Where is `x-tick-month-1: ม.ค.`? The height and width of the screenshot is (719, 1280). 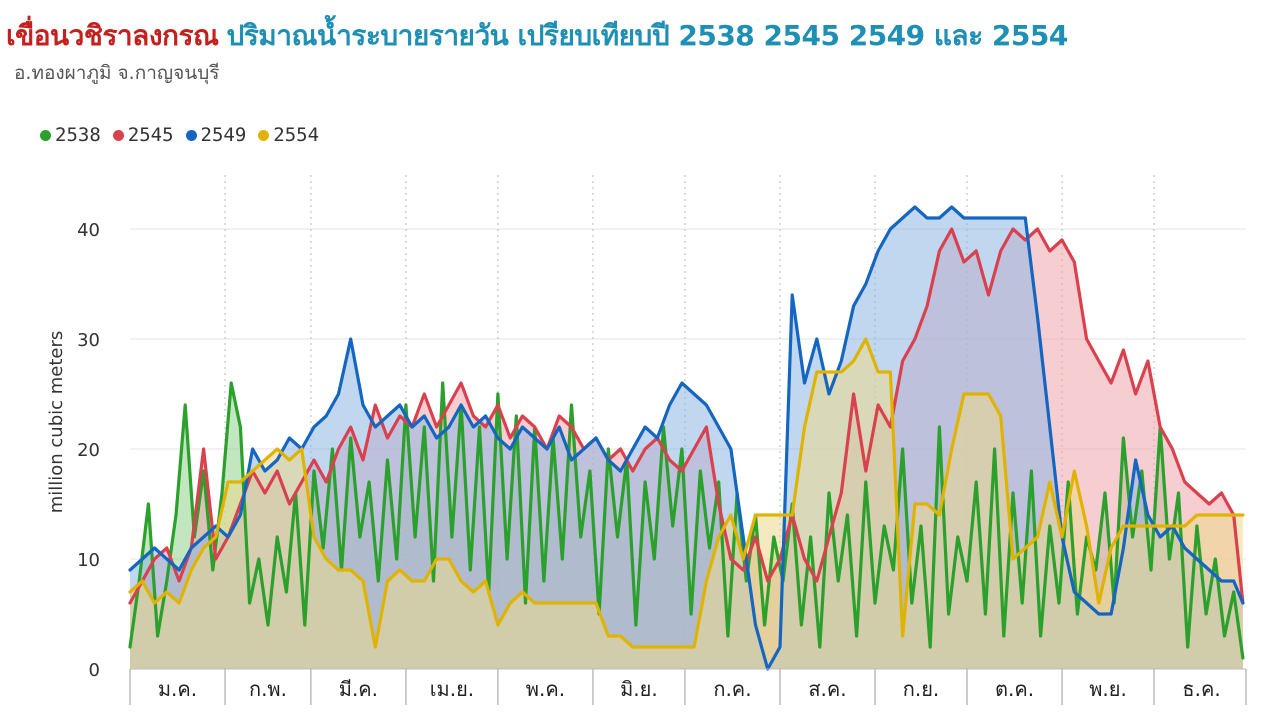 x-tick-month-1: ม.ค. is located at coordinates (177, 689).